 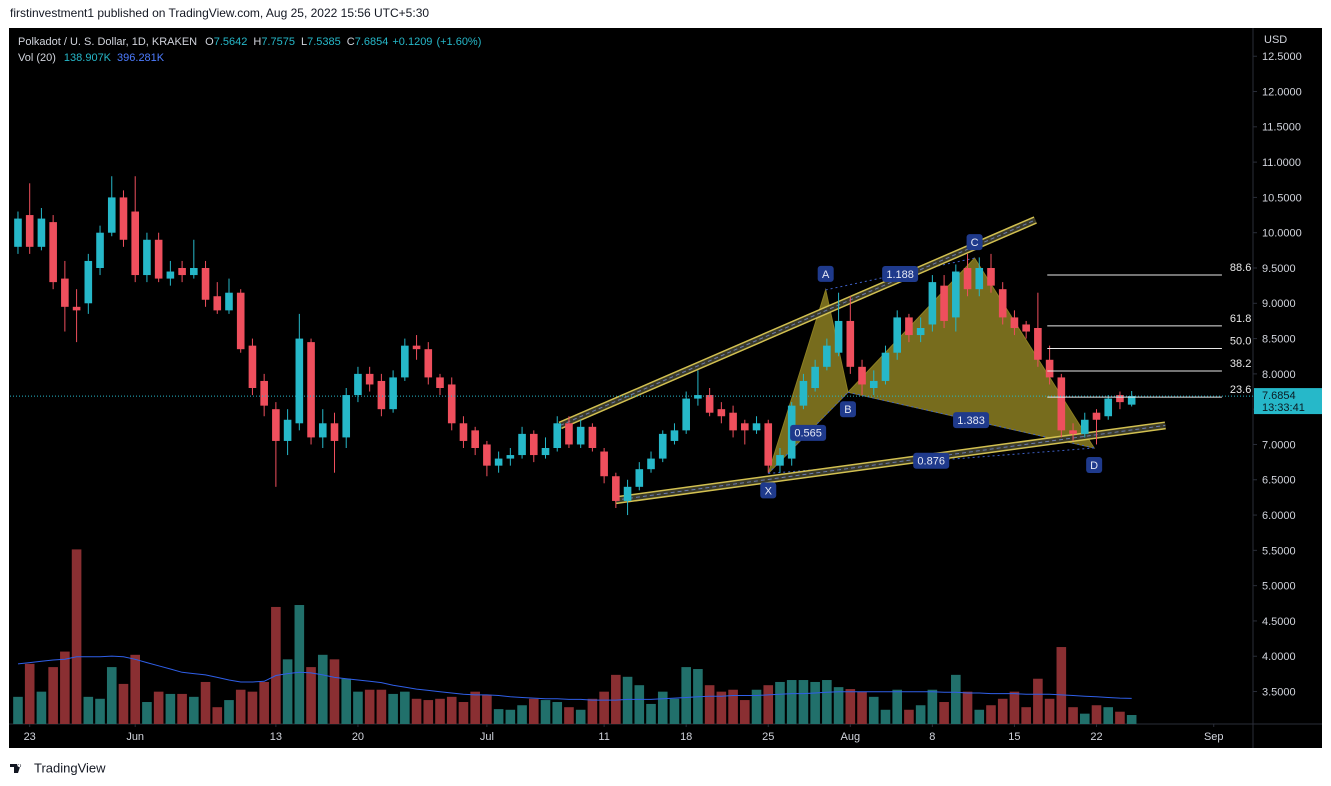 I want to click on y-tick-label: 8.0000, so click(x=1279, y=375).